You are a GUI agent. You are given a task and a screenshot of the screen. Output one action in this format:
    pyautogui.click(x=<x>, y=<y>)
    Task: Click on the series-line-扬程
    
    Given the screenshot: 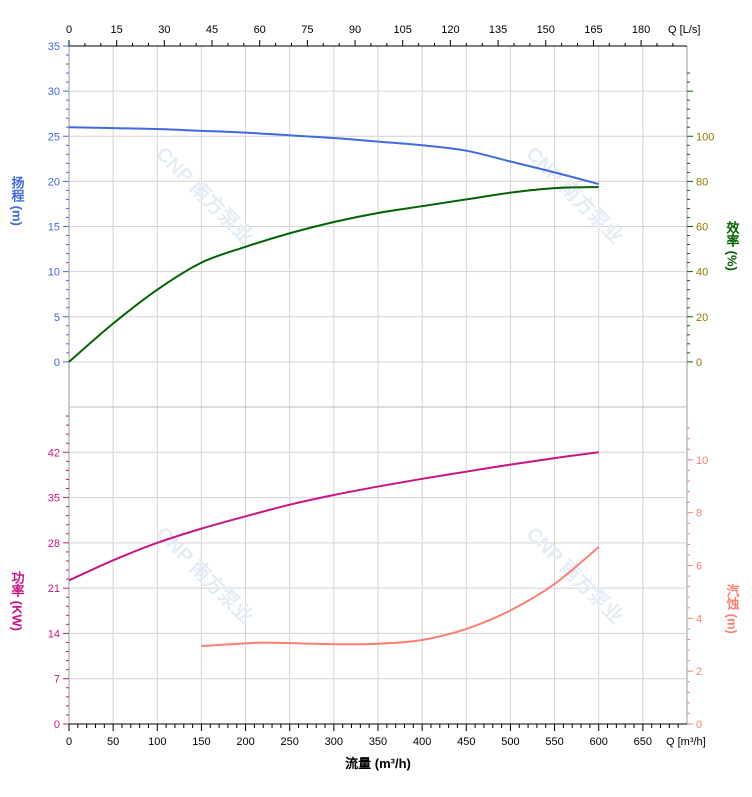 What is the action you would take?
    pyautogui.click(x=333, y=156)
    